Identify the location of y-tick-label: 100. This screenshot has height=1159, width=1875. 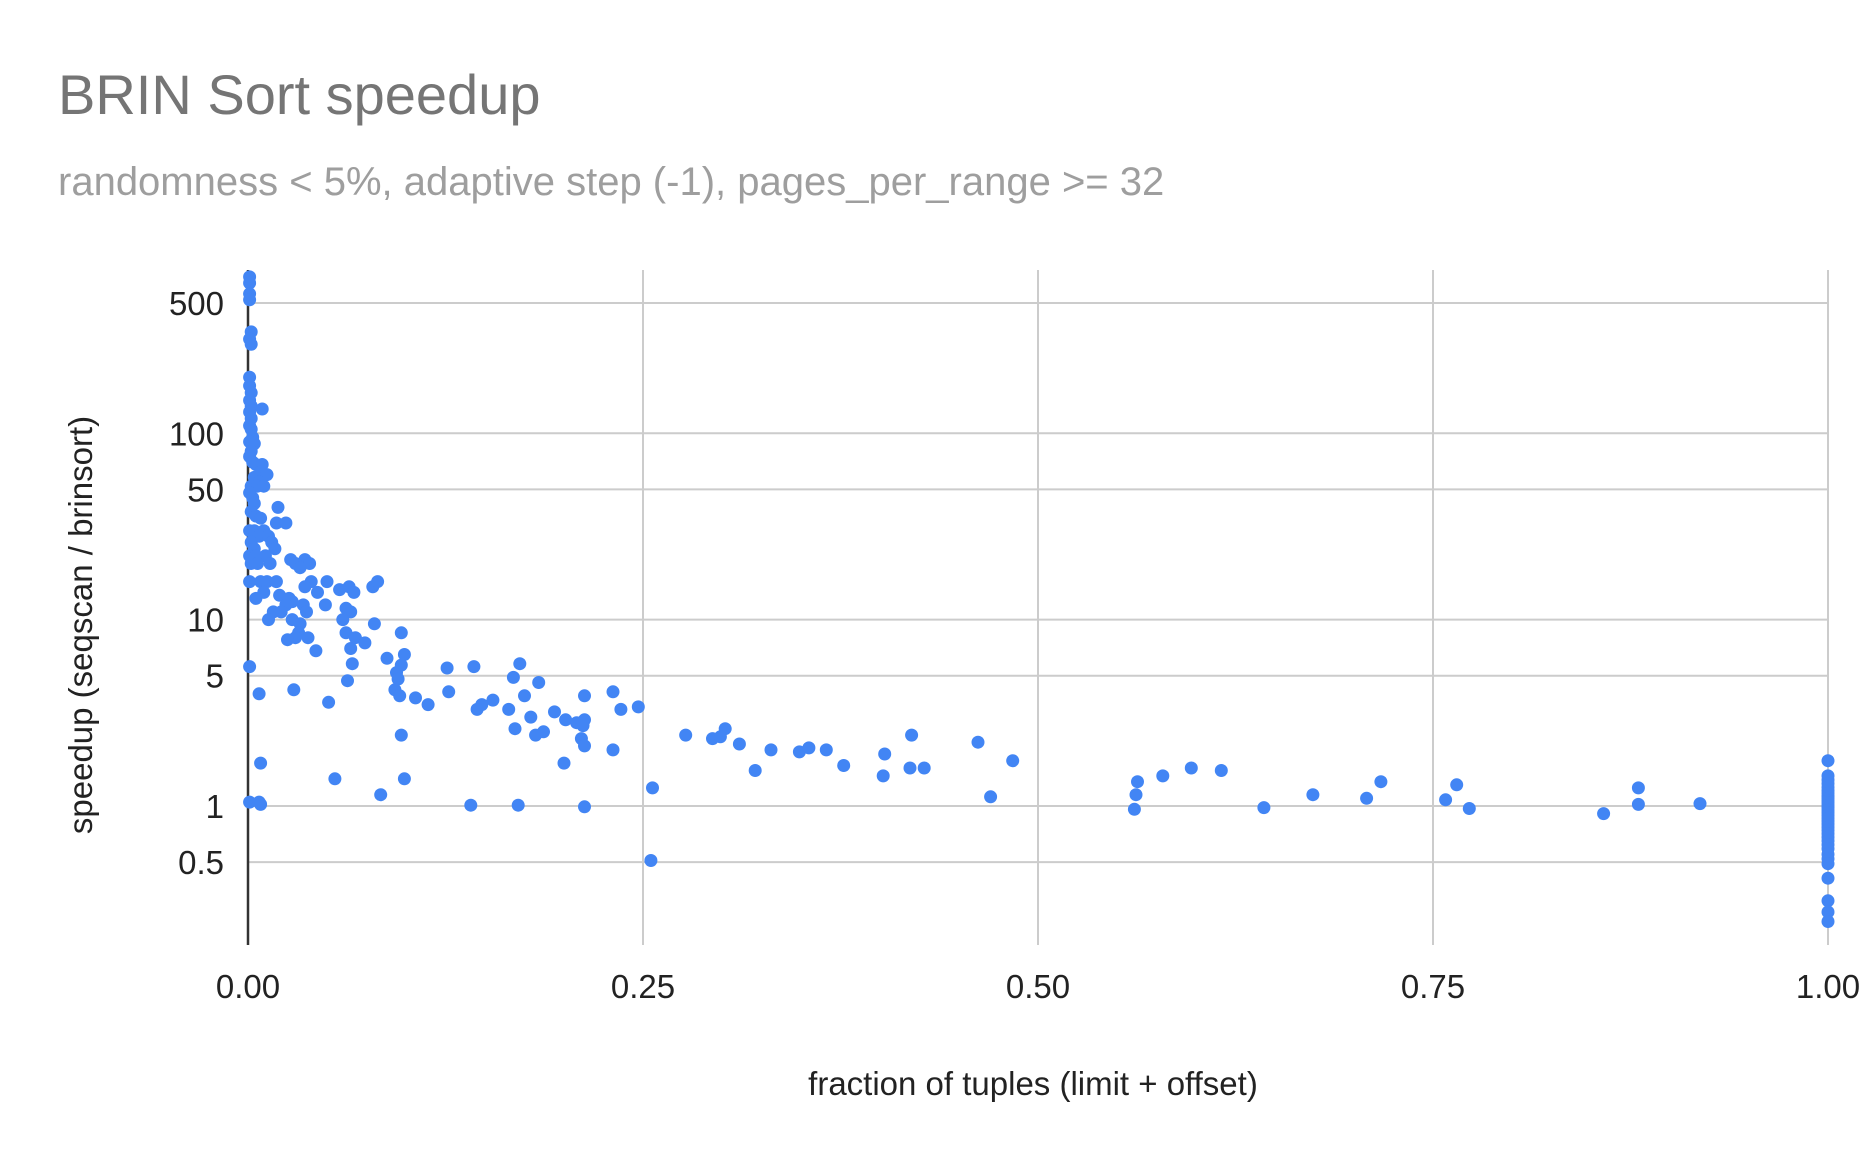
(196, 433).